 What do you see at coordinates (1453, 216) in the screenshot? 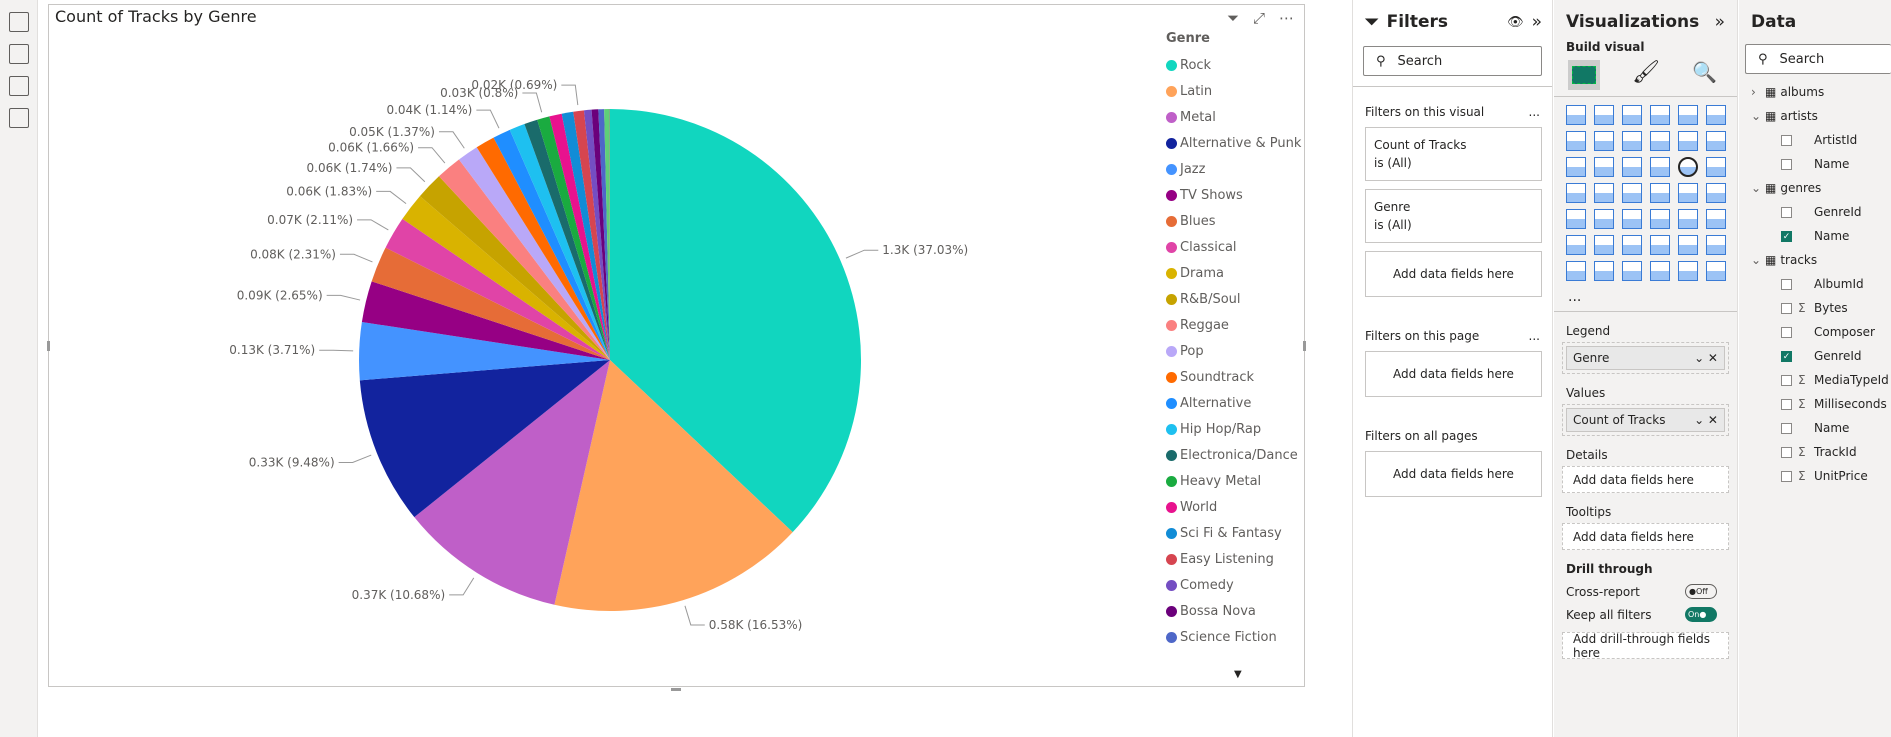
I see `filter-card-genre: Genre is (All)` at bounding box center [1453, 216].